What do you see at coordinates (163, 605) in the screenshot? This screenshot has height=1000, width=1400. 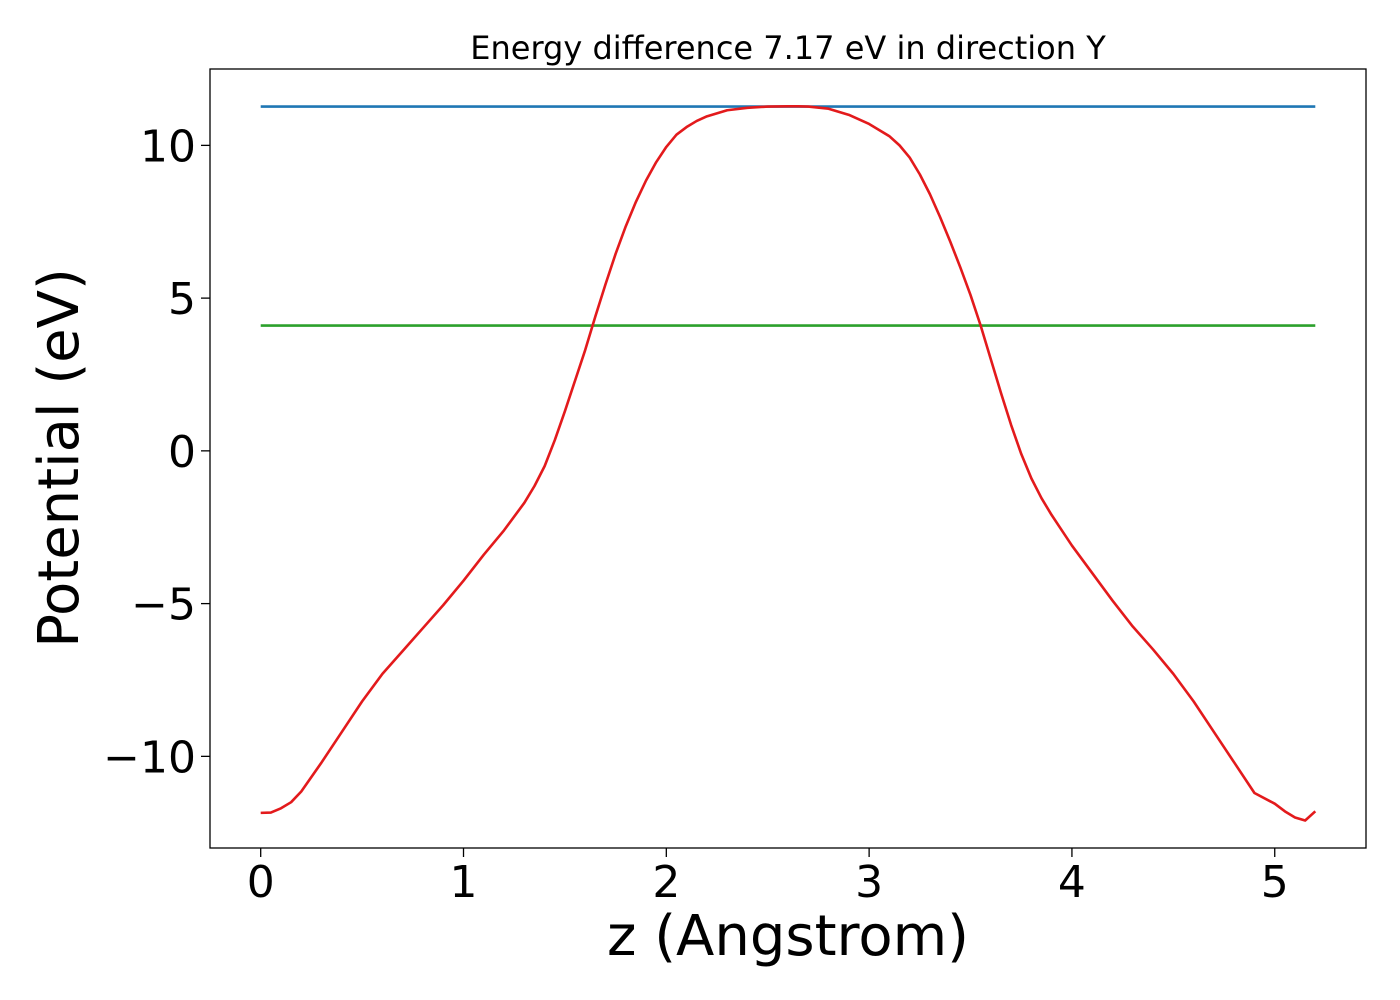 I see `y-tick-label: −5` at bounding box center [163, 605].